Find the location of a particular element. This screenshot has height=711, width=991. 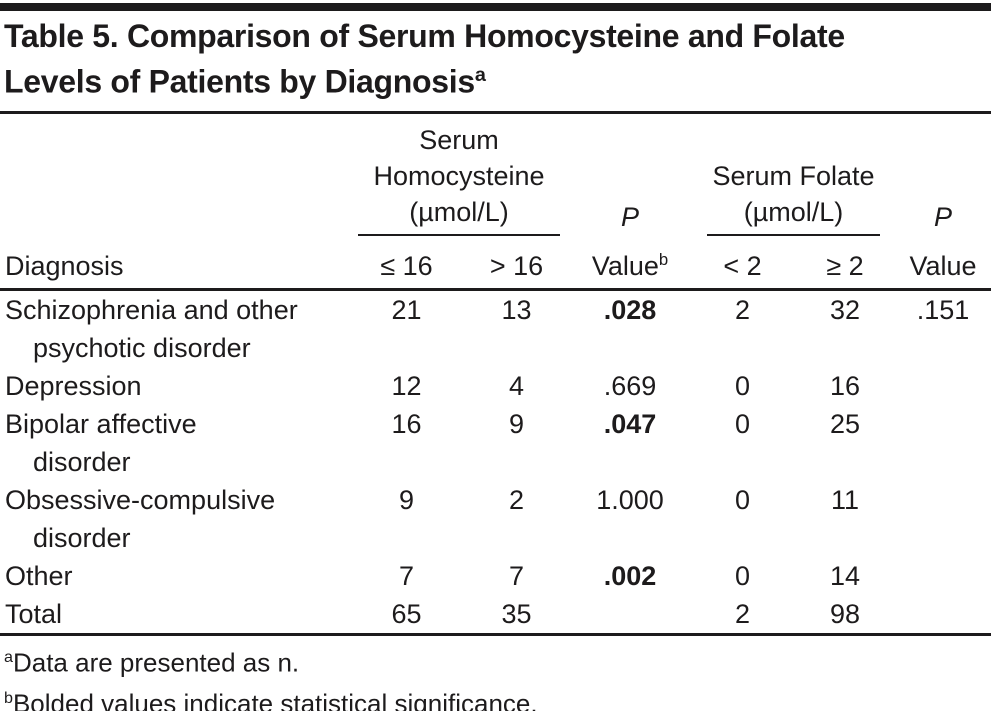

column-header-p-value-homocysteine: Valueb is located at coordinates (630, 265).